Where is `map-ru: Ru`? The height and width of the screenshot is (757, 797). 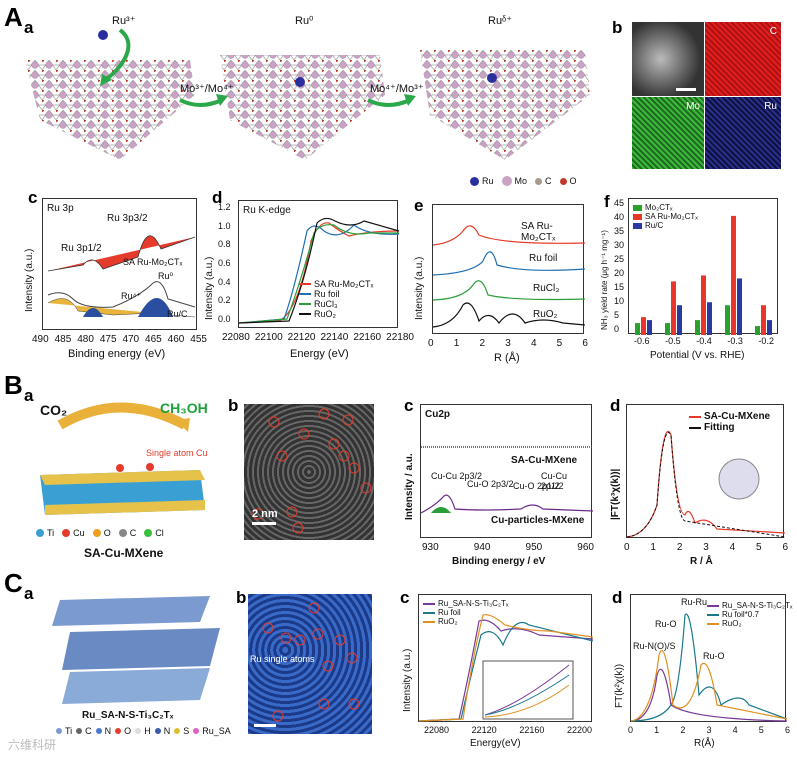
map-ru: Ru is located at coordinates (743, 133).